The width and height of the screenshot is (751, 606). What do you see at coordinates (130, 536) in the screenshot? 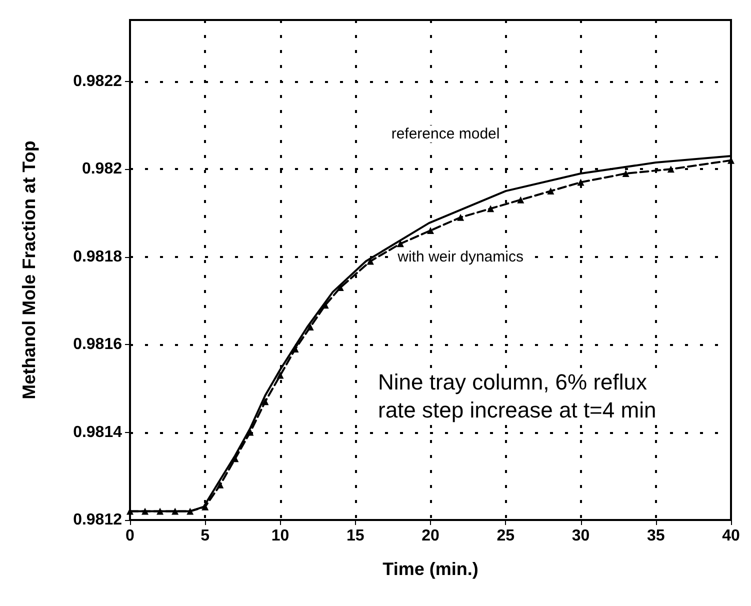
I see `x-tick-label: 0` at bounding box center [130, 536].